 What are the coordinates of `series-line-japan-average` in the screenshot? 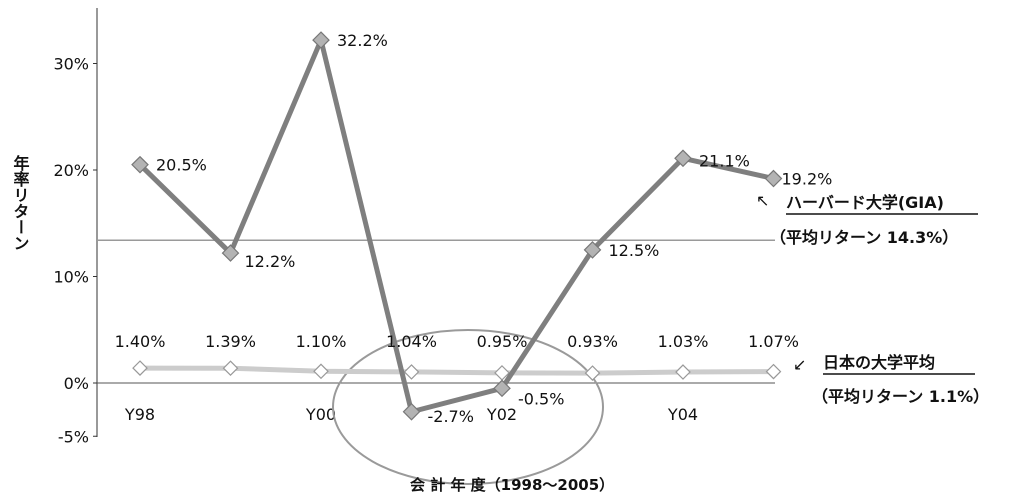 It's located at (456, 370).